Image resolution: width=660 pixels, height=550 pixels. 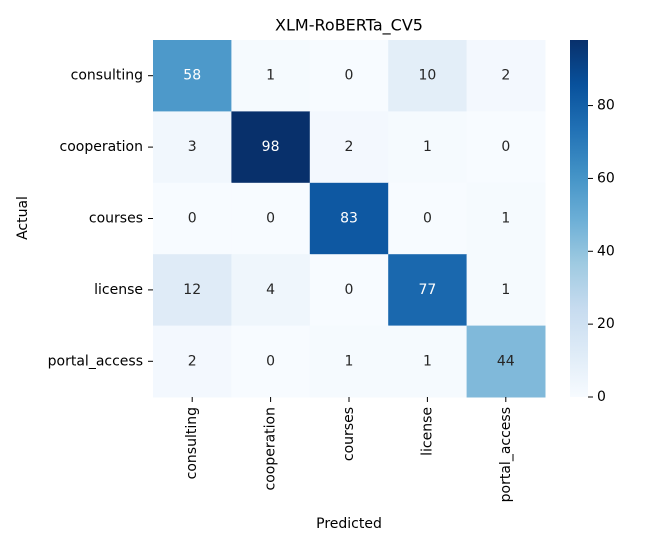 I want to click on x-tick-label: portal_access, so click(x=506, y=454).